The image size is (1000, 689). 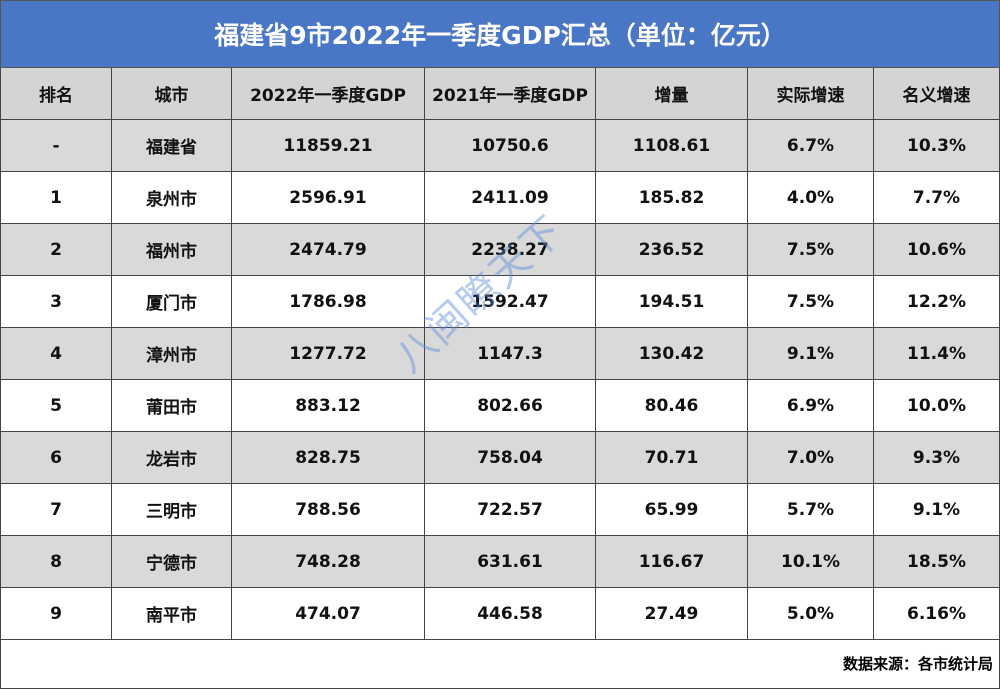 I want to click on table-cell: -, so click(x=56, y=146).